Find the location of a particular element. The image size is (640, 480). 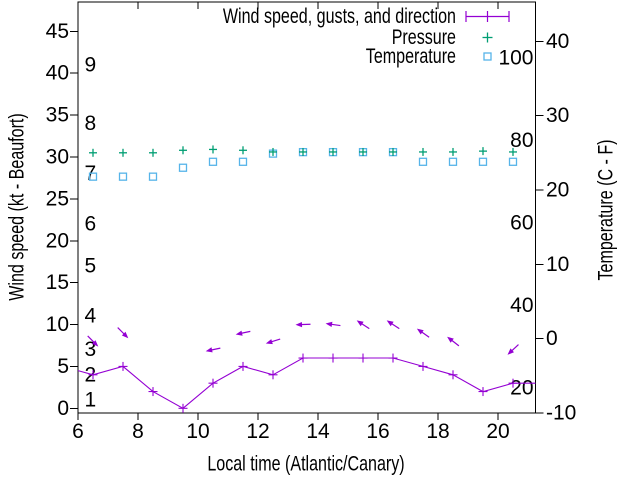

kt-tick-label: 10 is located at coordinates (57, 324).